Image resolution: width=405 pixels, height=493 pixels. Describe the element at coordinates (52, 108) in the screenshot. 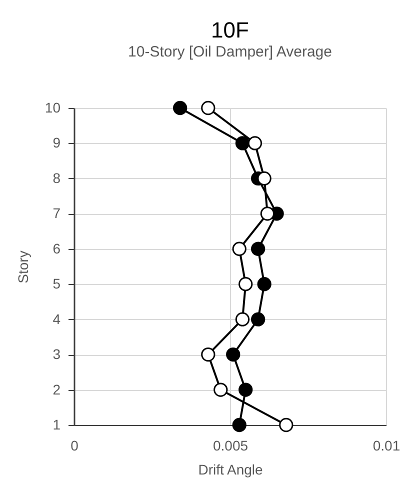

I see `y-tick-label: 10` at that location.